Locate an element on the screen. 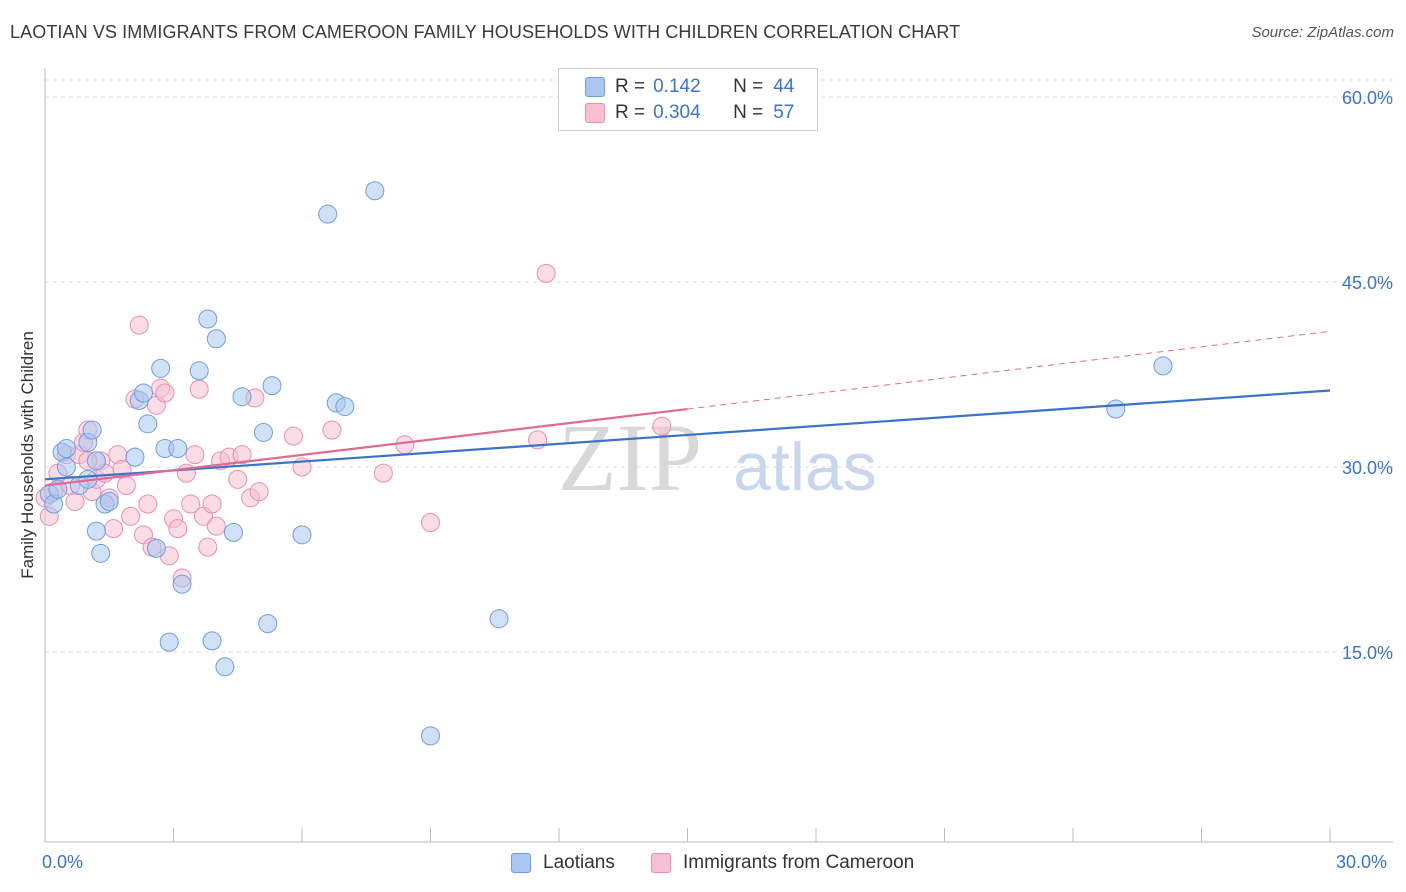 The height and width of the screenshot is (892, 1406). watermark: ZIP atlas is located at coordinates (717, 457).